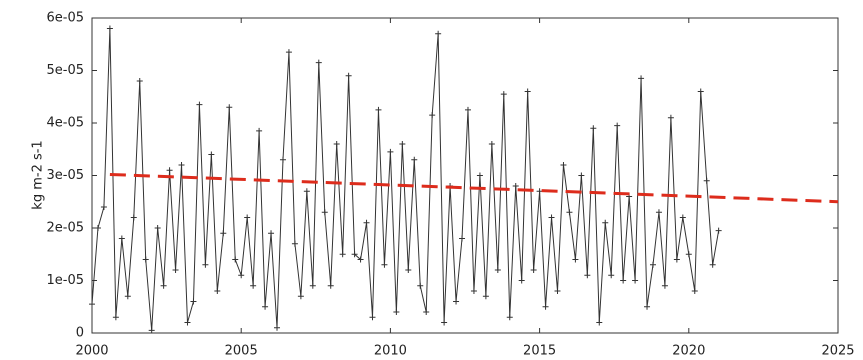  Describe the element at coordinates (65, 70) in the screenshot. I see `y-tick-label: 5e-05` at that location.